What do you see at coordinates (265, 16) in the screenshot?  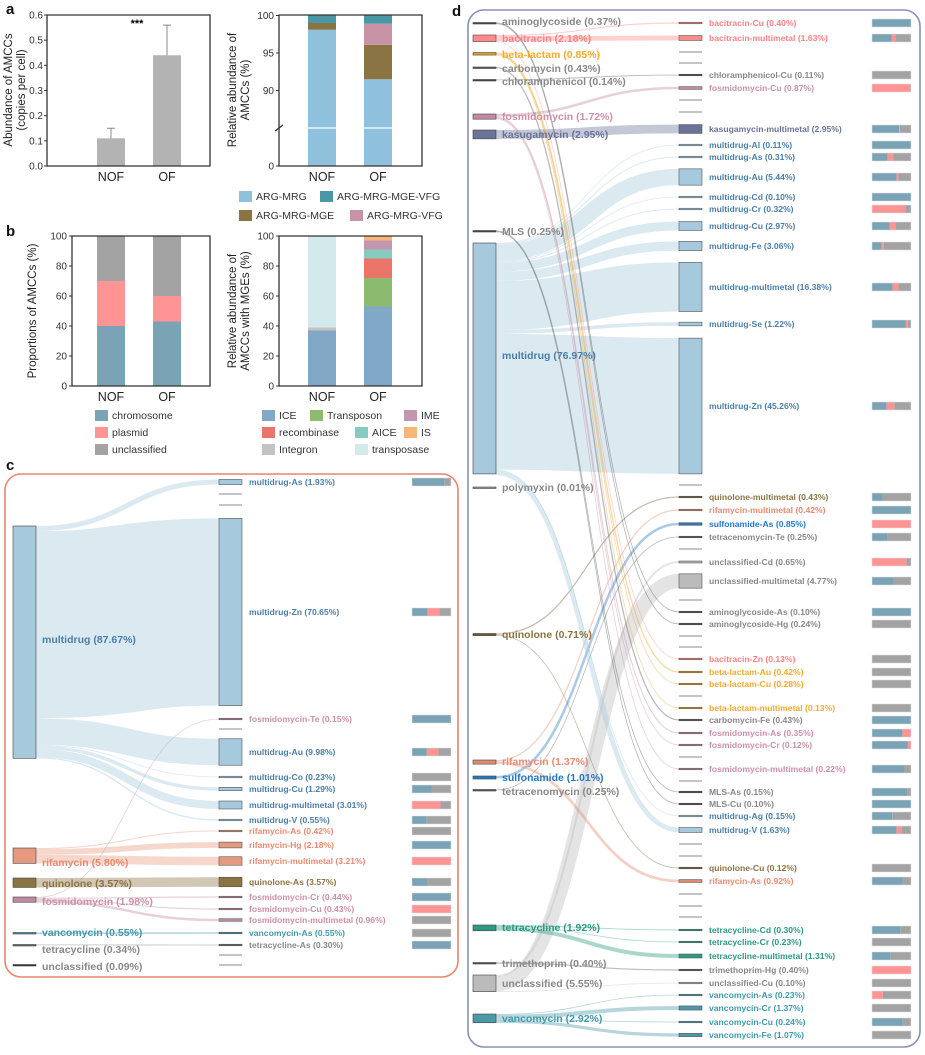 I see `y-tick-label: 100` at bounding box center [265, 16].